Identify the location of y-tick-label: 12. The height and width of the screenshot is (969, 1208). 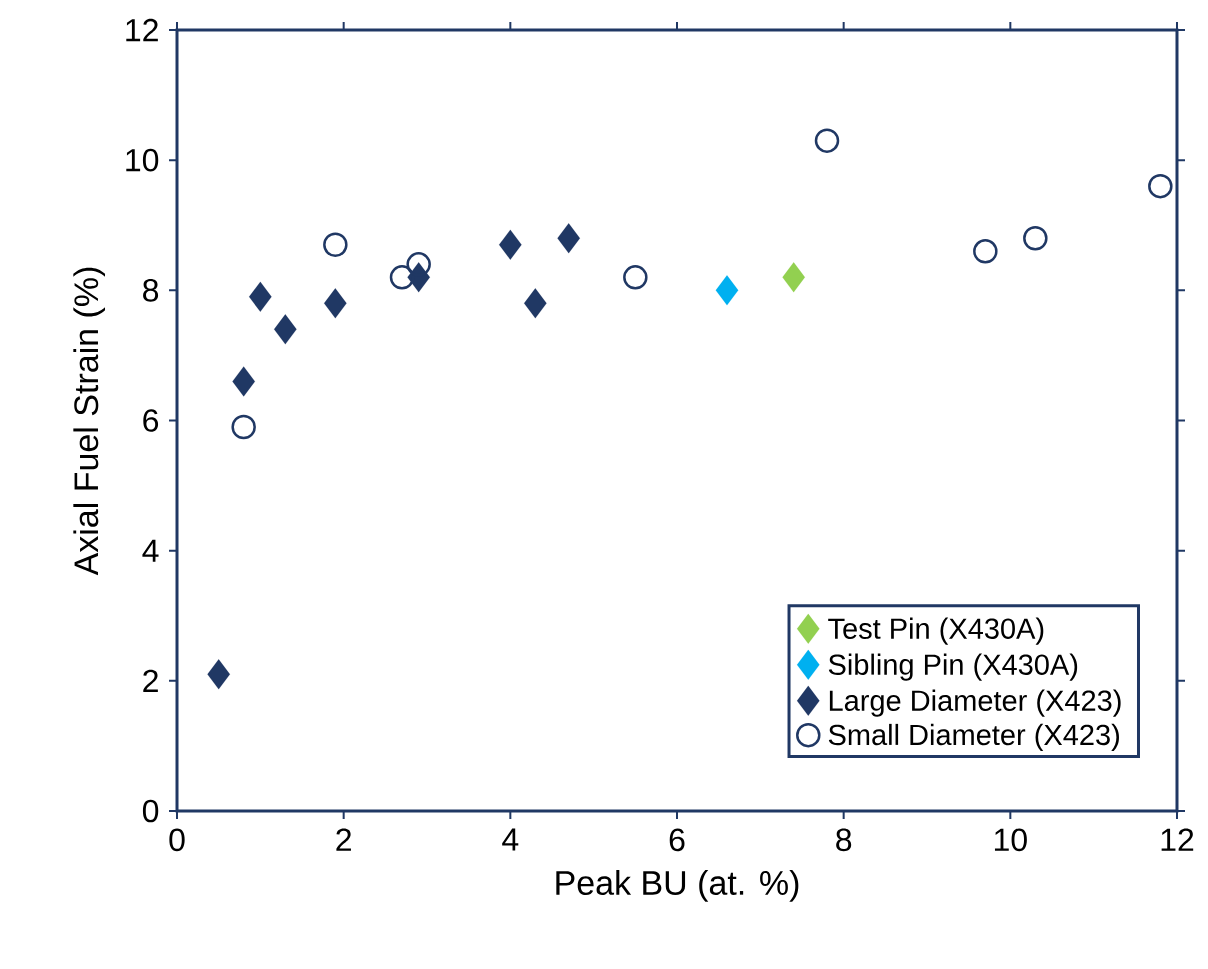
(142, 30).